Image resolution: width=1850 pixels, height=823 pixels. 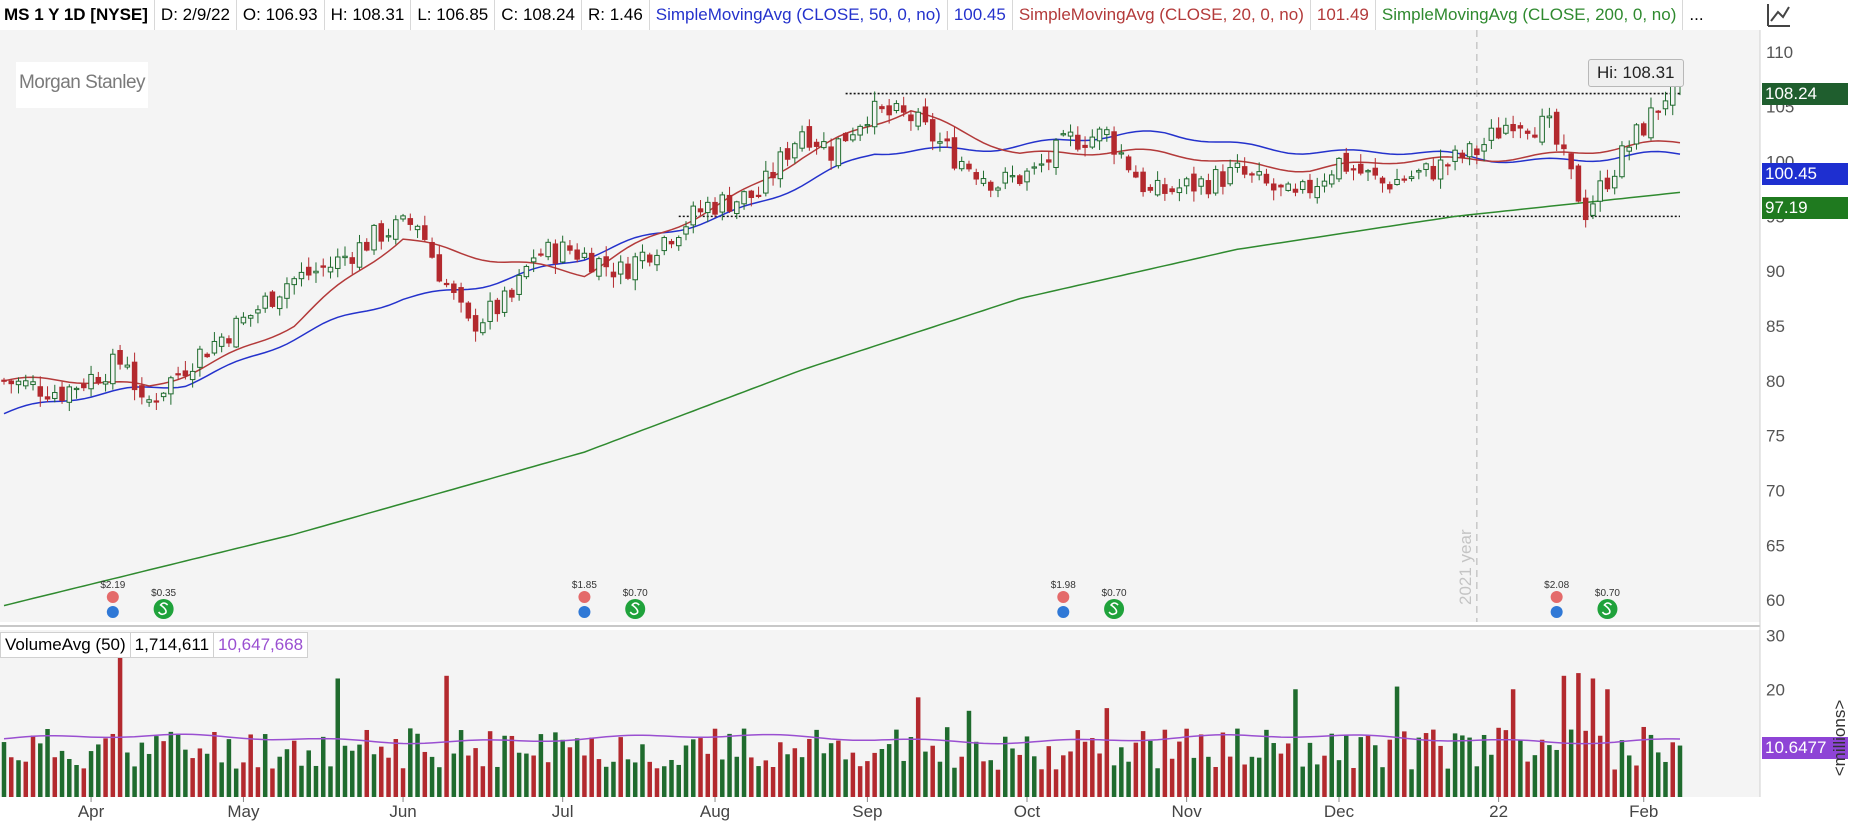 I want to click on earnings-info-icon, so click(x=1063, y=612).